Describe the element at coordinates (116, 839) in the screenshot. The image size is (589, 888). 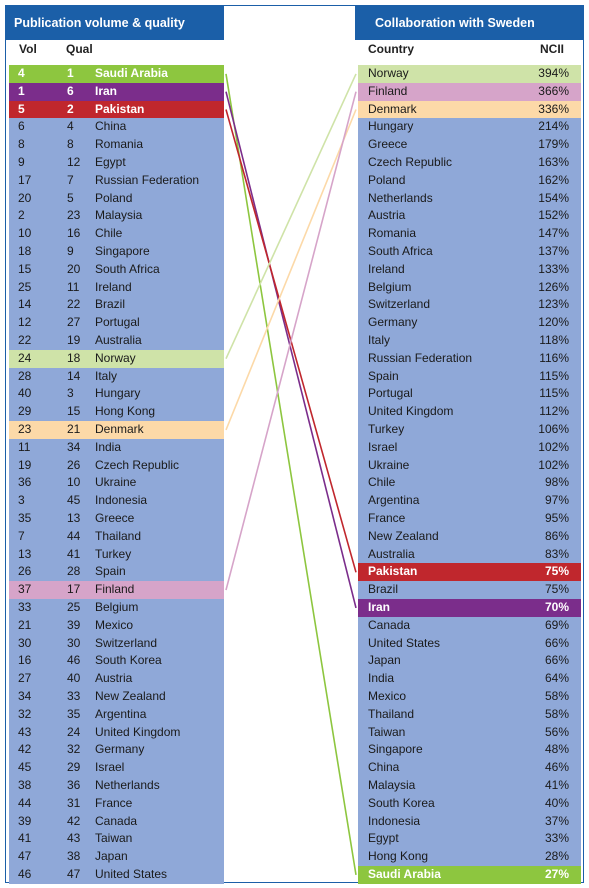
I see `left-table-row: 41 43 Taiwan` at that location.